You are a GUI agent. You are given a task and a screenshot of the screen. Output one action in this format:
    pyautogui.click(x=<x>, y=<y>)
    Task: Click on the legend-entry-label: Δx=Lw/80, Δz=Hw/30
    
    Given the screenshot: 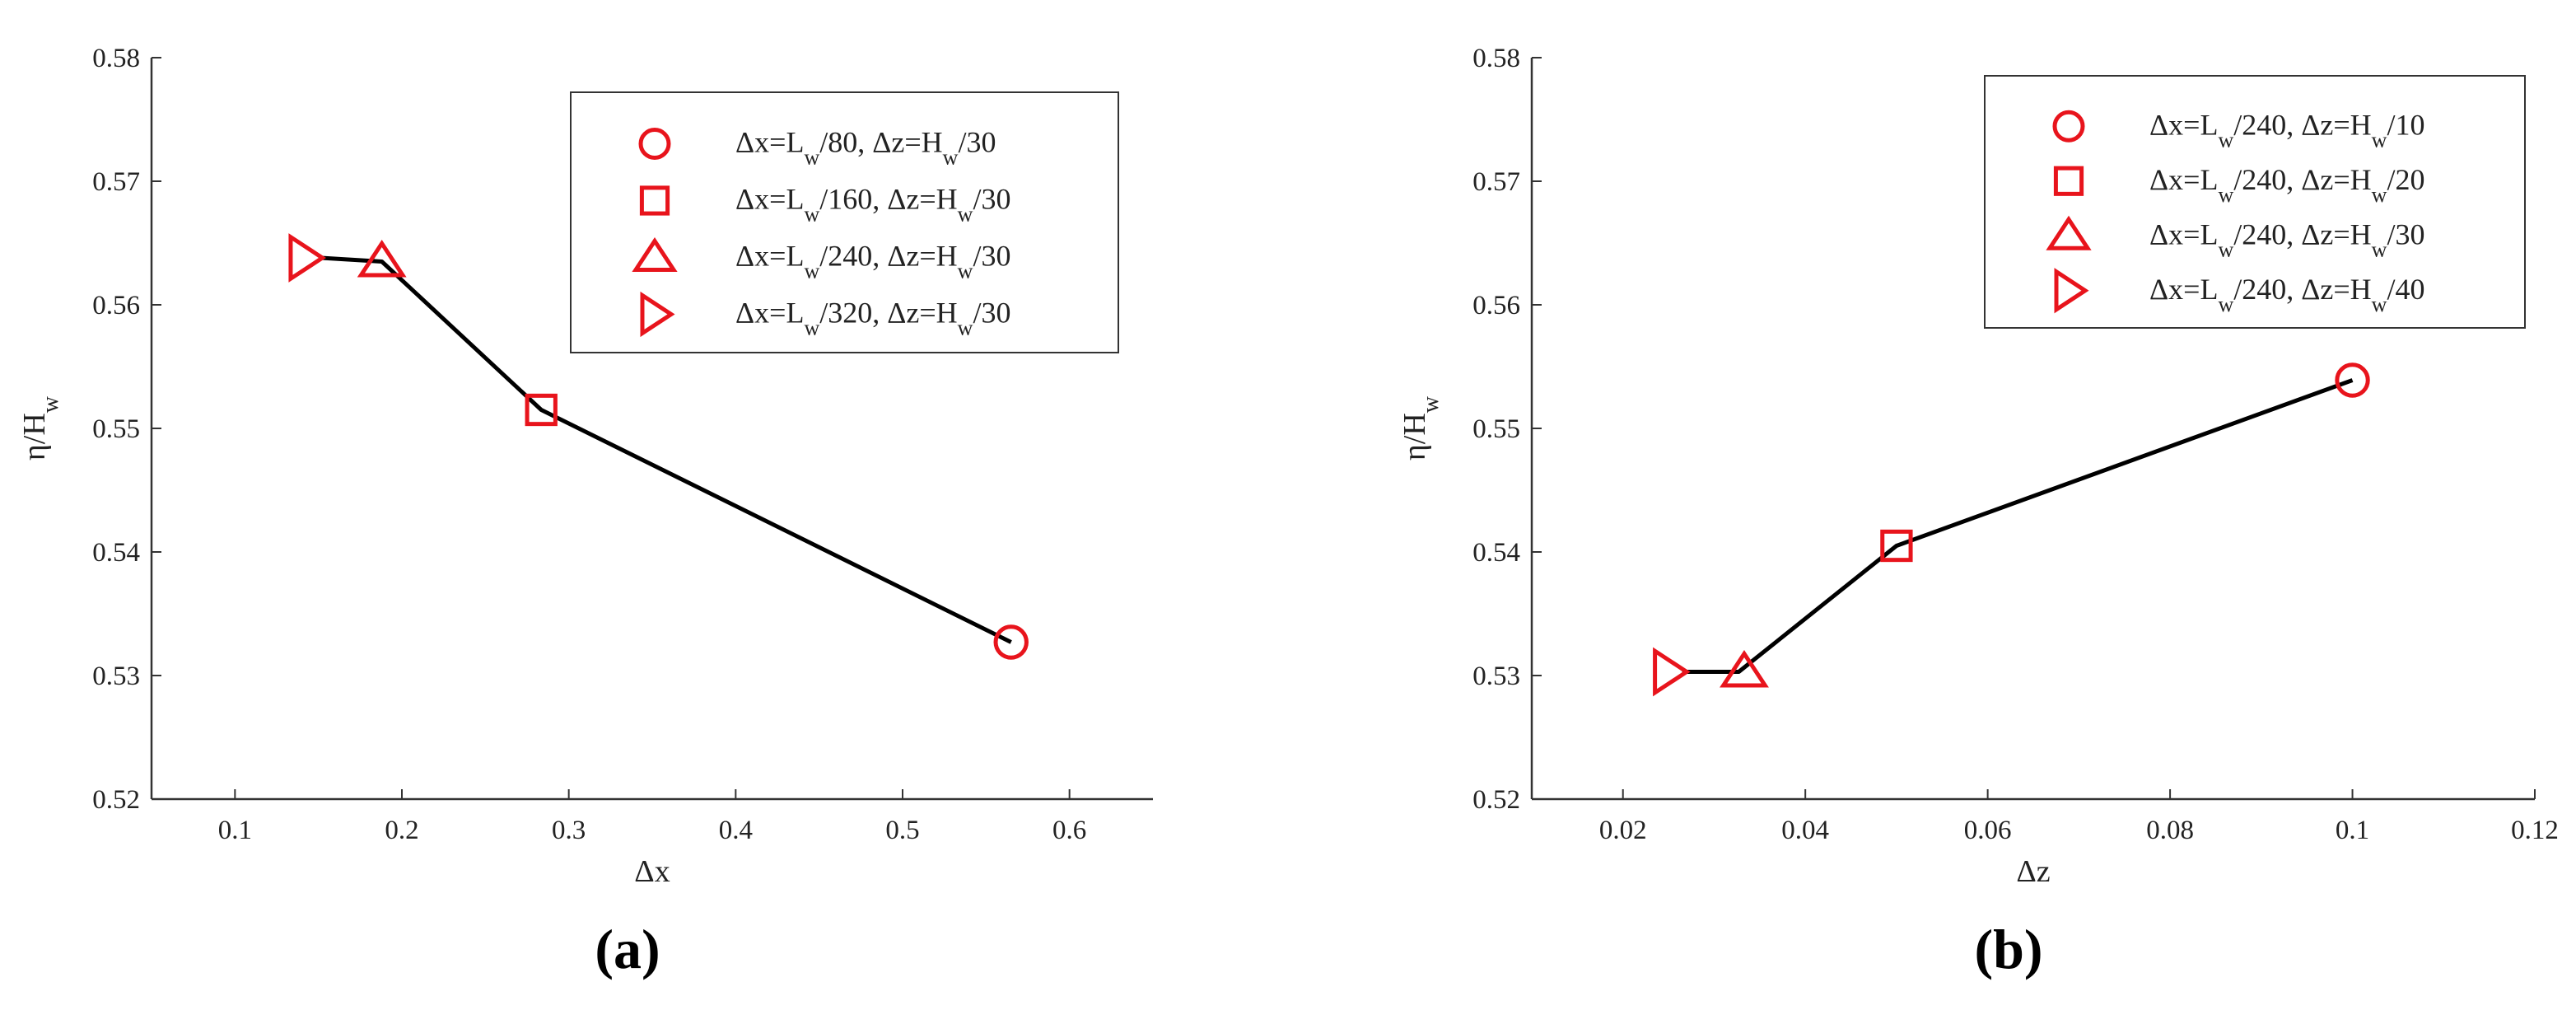 What is the action you would take?
    pyautogui.click(x=865, y=148)
    